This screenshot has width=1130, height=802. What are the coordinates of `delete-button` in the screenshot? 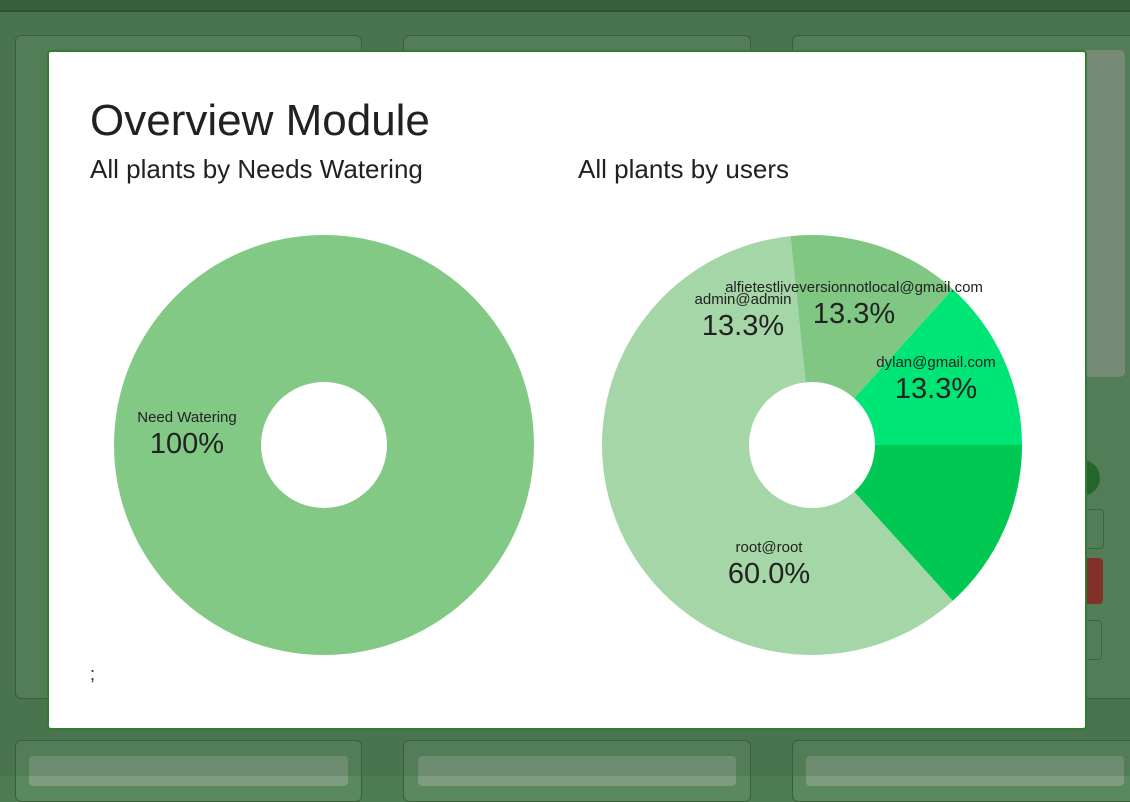 It's located at (1093, 581).